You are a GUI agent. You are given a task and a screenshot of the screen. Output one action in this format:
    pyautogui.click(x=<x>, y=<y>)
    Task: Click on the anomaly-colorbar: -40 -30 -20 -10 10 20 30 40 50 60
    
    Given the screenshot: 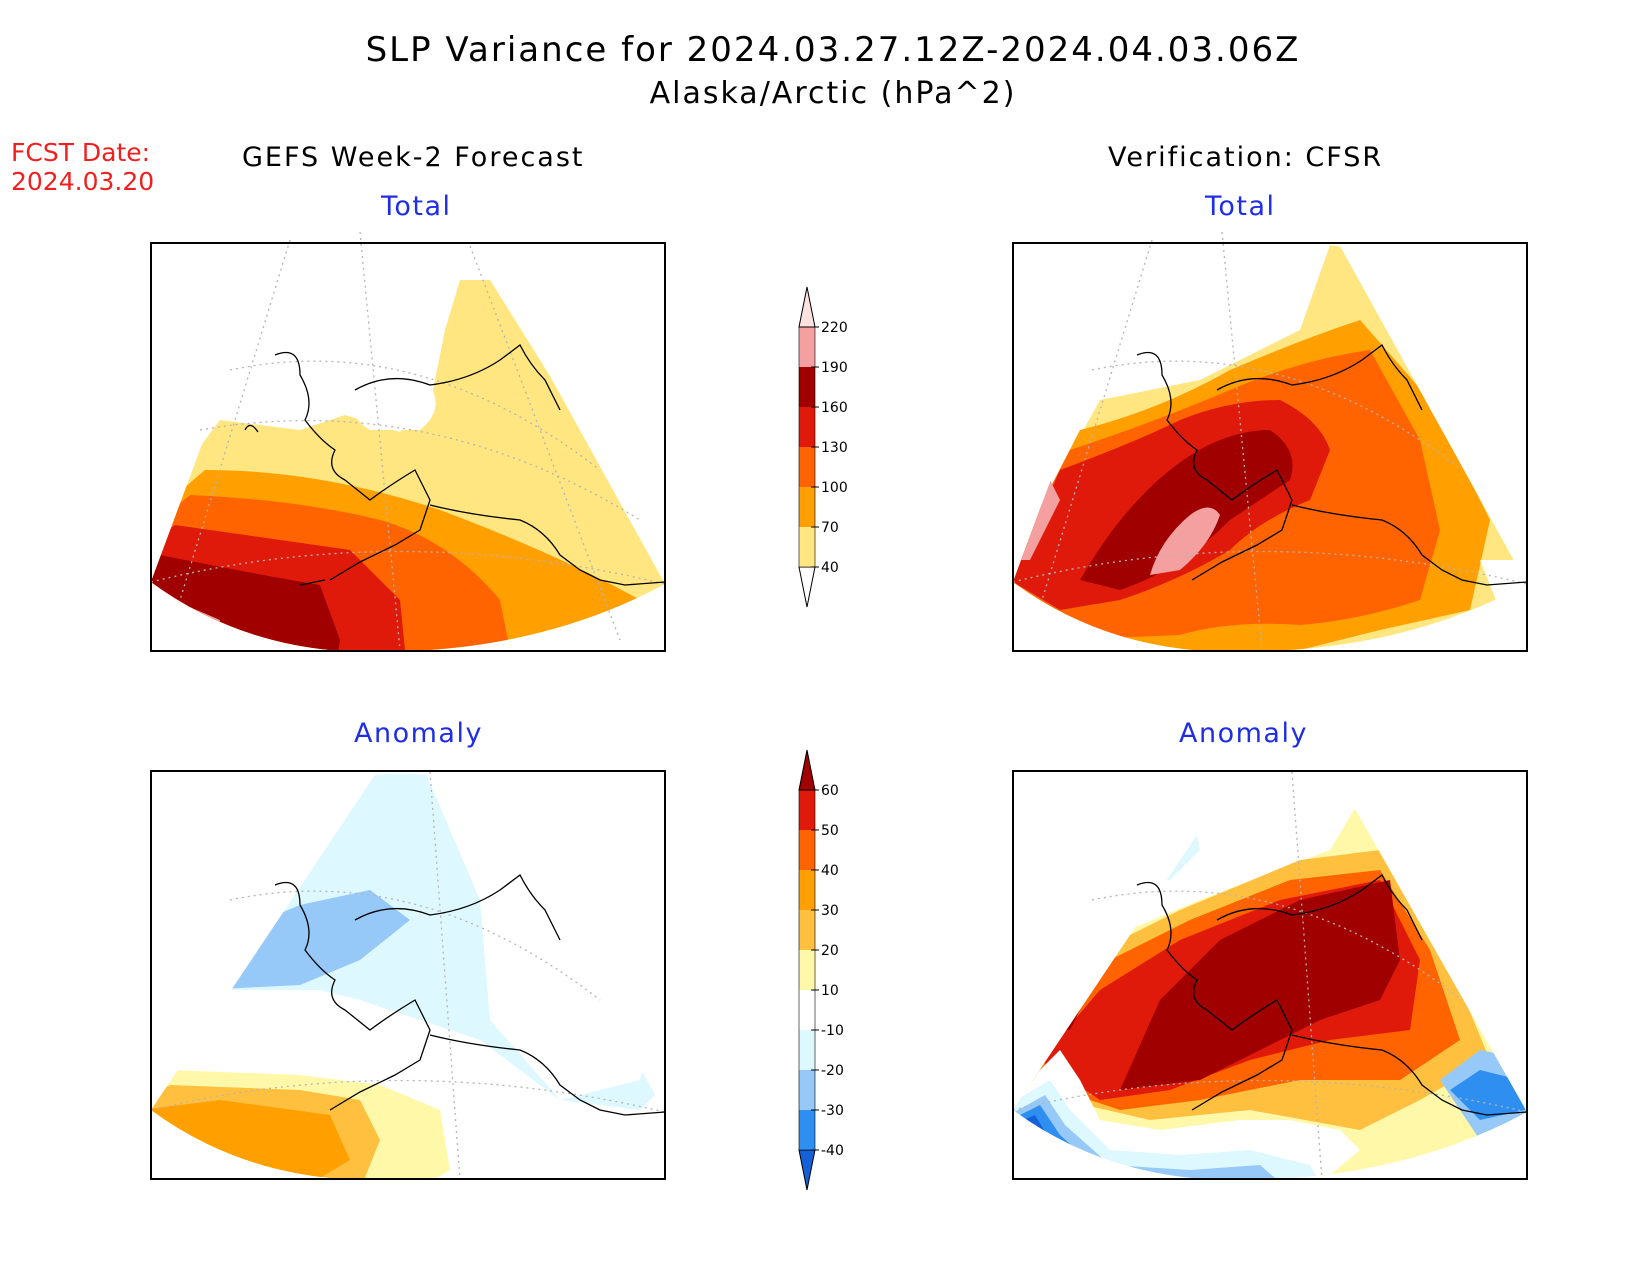 What is the action you would take?
    pyautogui.click(x=821, y=970)
    